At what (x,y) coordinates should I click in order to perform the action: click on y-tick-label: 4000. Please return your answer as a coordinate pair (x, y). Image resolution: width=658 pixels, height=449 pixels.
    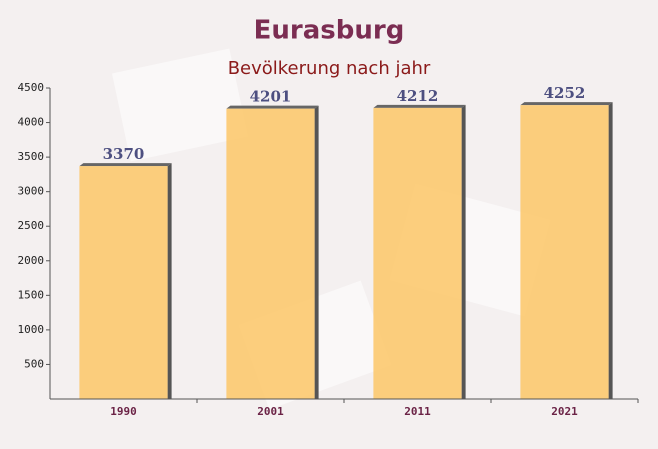
    Looking at the image, I should click on (31, 122).